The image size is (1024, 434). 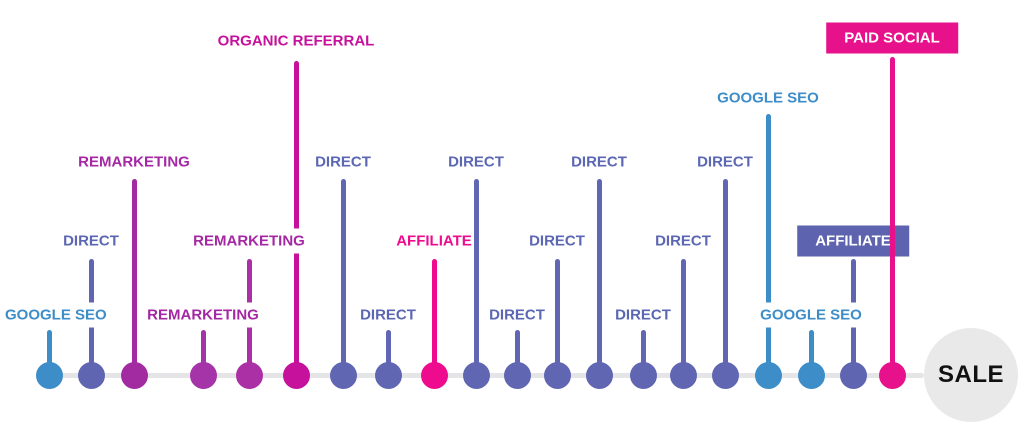 I want to click on affiliate-stem, so click(x=434, y=317).